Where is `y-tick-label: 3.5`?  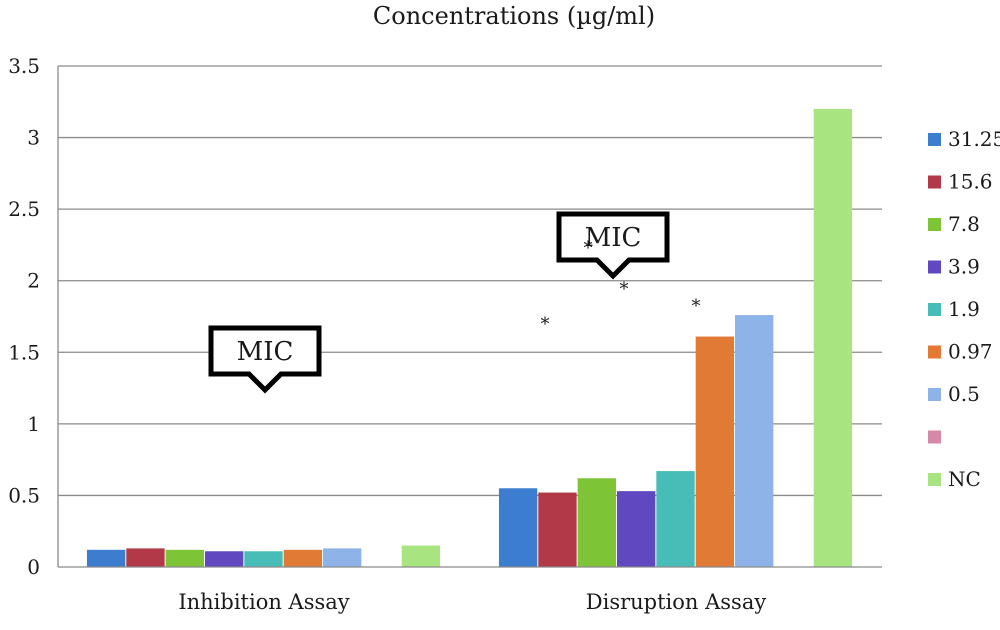 y-tick-label: 3.5 is located at coordinates (24, 66).